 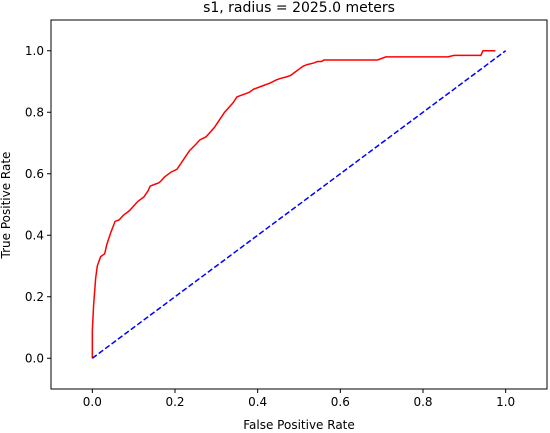 I want to click on chart-title: s1, radius = 2025.0 meters, so click(x=299, y=8).